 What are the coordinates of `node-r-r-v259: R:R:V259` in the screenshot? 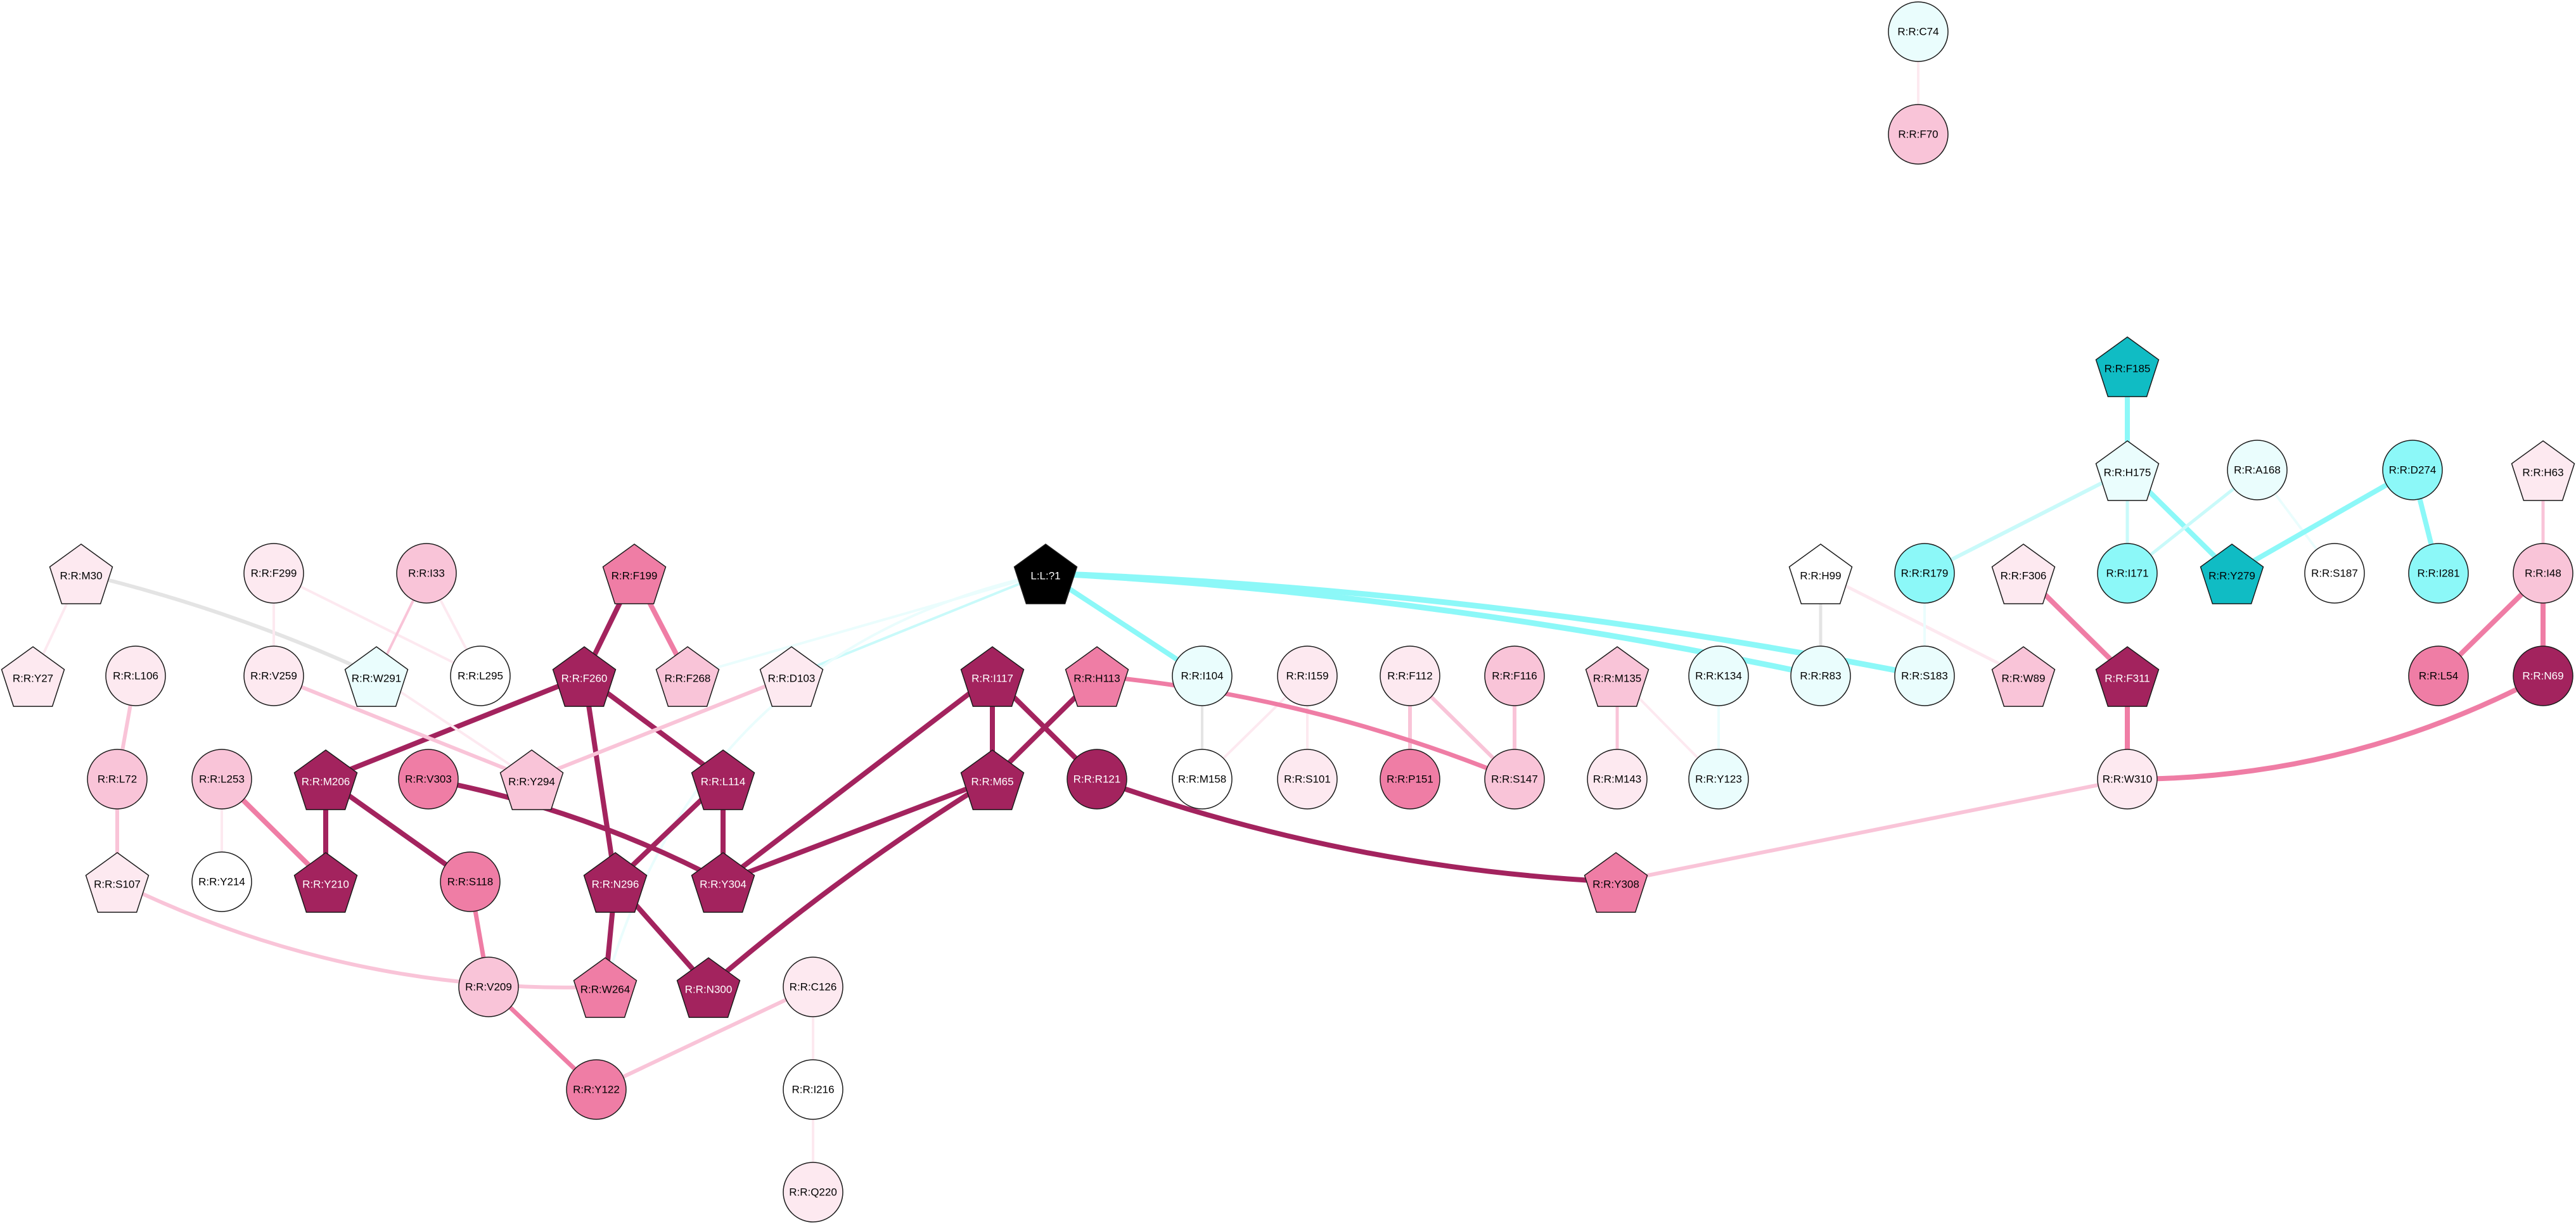 It's located at (273, 675).